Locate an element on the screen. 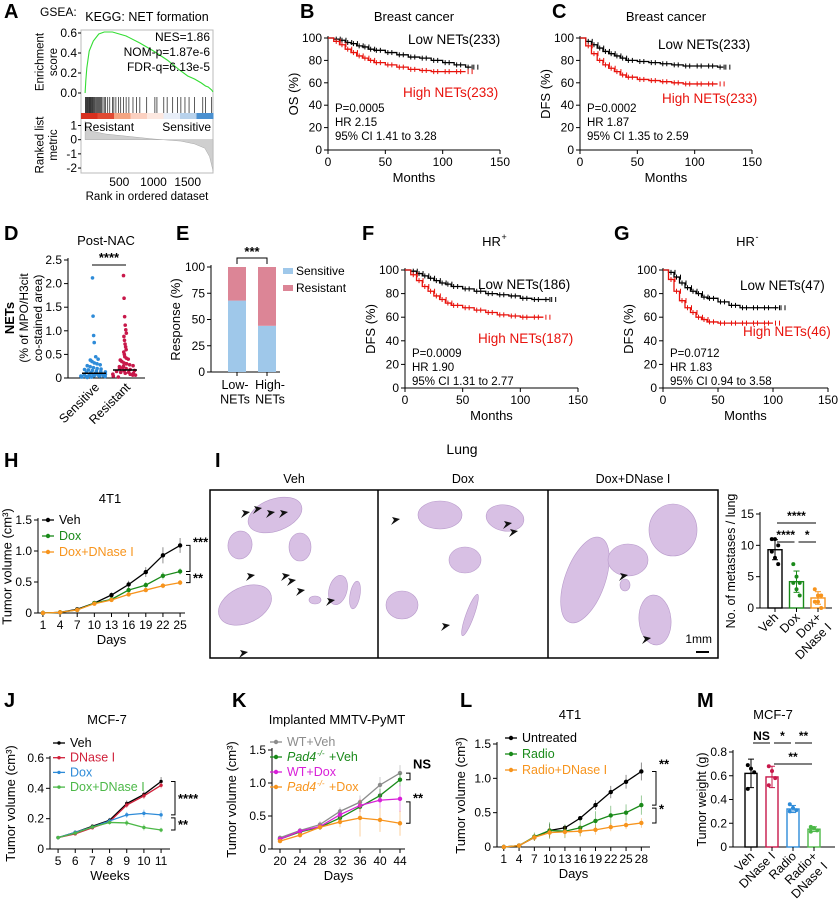  x-tick-label: 22 is located at coordinates (163, 625).